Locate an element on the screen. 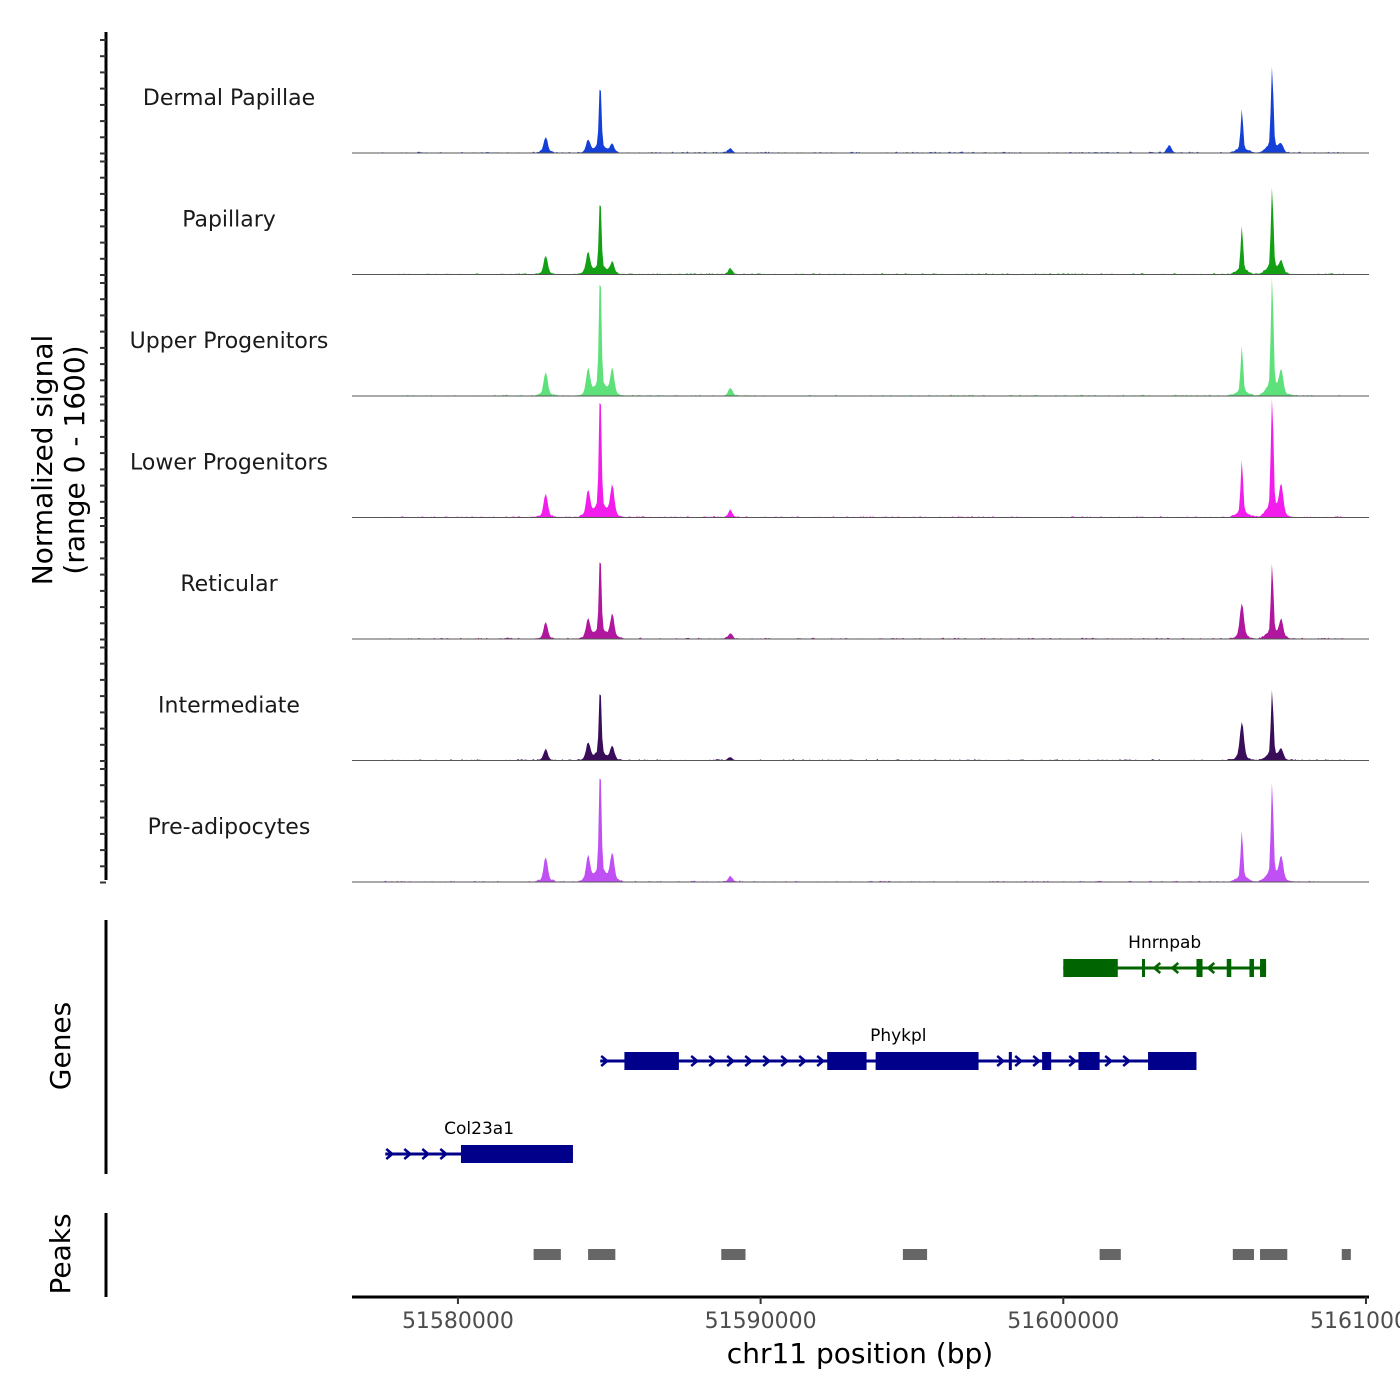  coverage-track: Upper Progenitors is located at coordinates (749, 336).